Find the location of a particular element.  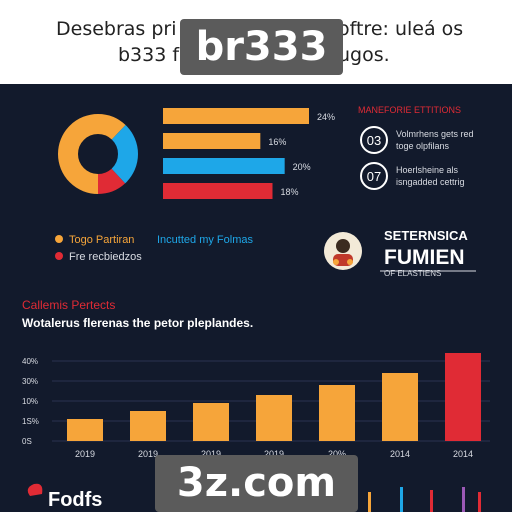

footer-brand-text: Fodfs is located at coordinates (75, 500).